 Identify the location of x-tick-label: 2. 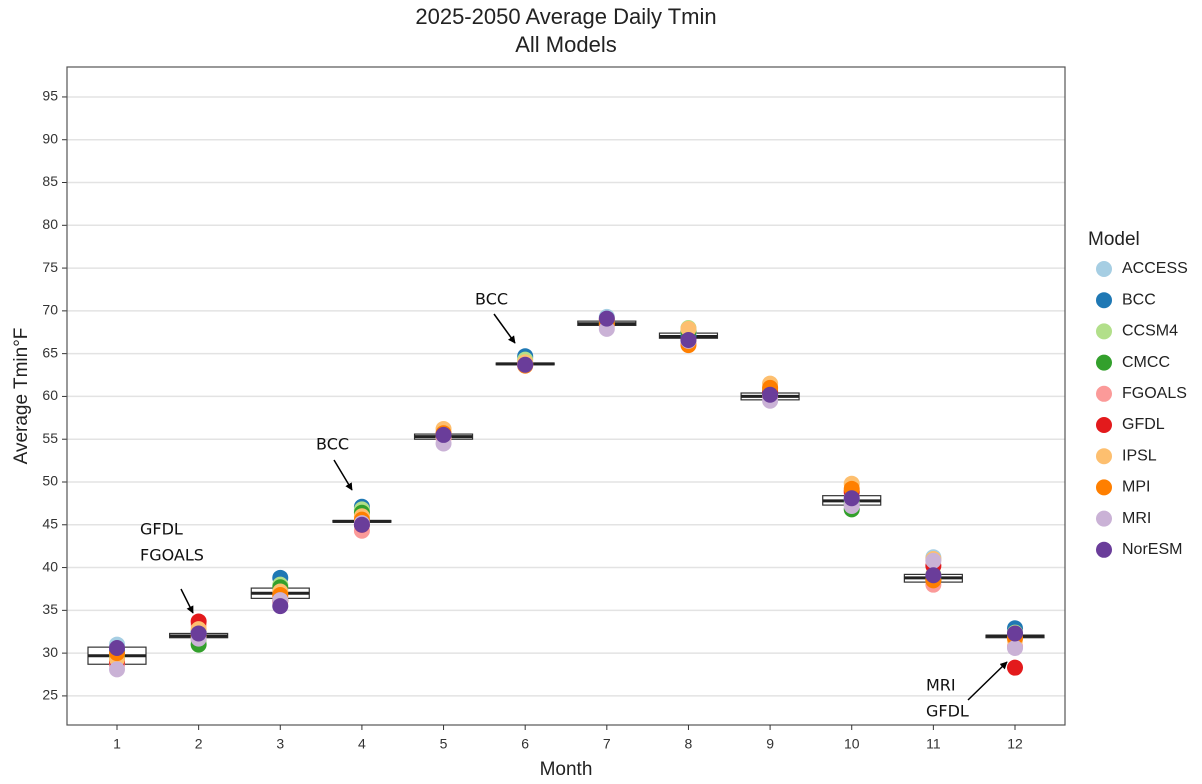
(199, 744).